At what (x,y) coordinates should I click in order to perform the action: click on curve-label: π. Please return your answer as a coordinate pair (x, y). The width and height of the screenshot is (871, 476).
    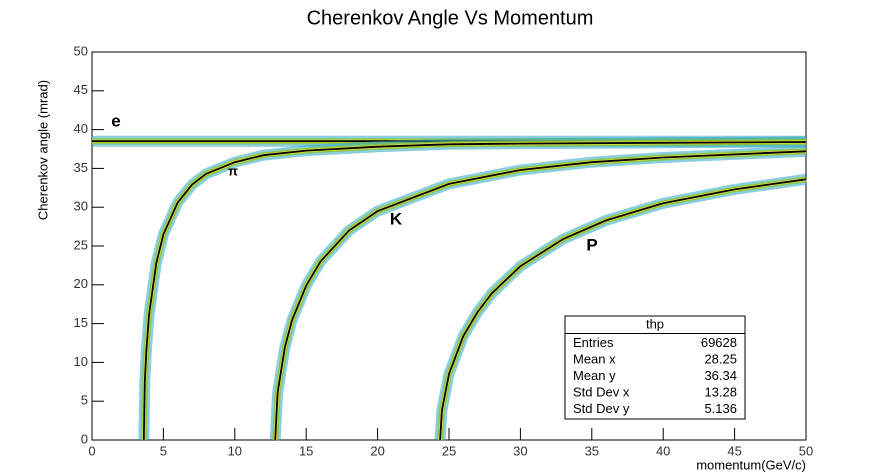
    Looking at the image, I should click on (233, 170).